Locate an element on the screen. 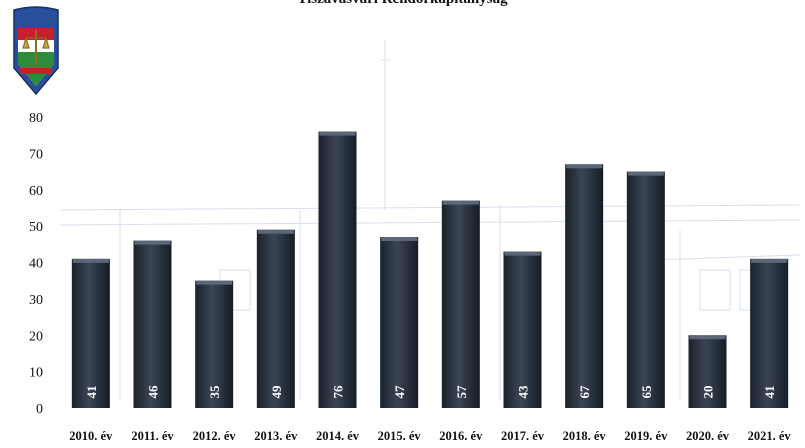 This screenshot has height=448, width=805. bar-value-label: 67 is located at coordinates (584, 392).